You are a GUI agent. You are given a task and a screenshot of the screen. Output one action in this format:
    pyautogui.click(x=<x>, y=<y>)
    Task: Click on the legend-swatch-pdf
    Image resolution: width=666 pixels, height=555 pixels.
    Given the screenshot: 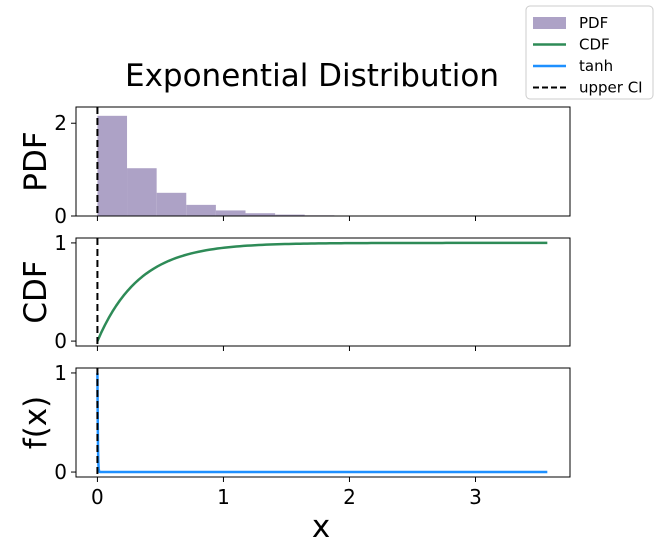 What is the action you would take?
    pyautogui.click(x=549, y=23)
    